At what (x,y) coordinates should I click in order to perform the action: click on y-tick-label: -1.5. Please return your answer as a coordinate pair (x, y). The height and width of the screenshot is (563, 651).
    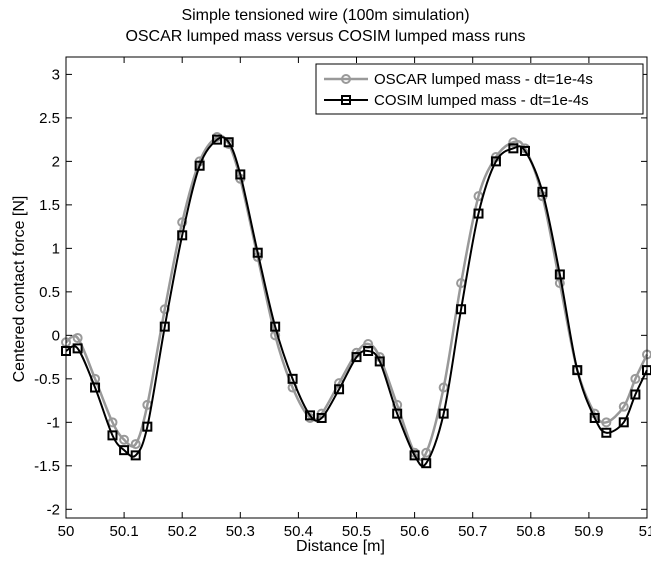
    Looking at the image, I should click on (47, 466).